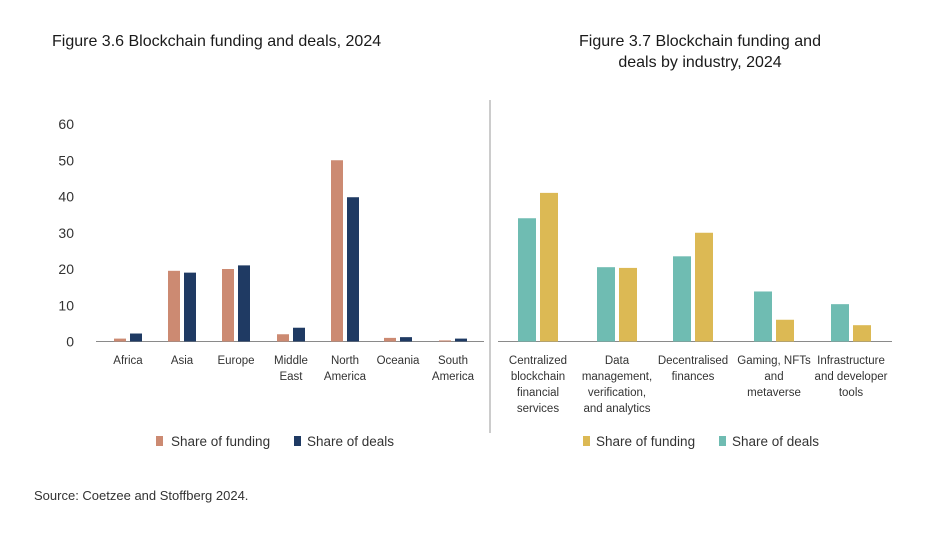  What do you see at coordinates (617, 377) in the screenshot?
I see `category-label: management,` at bounding box center [617, 377].